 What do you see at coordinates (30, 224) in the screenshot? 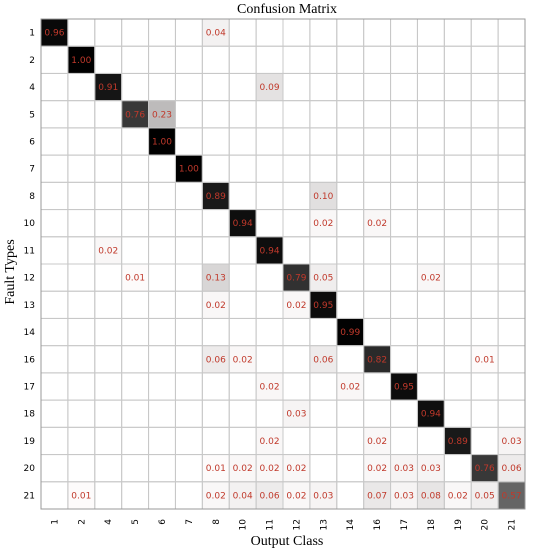
I see `y-tick-label: 10` at bounding box center [30, 224].